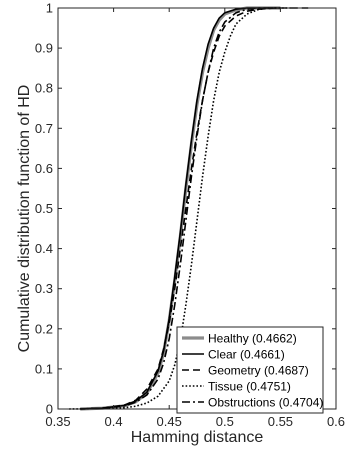  I want to click on y-tick-label: 0.3, so click(44, 288).